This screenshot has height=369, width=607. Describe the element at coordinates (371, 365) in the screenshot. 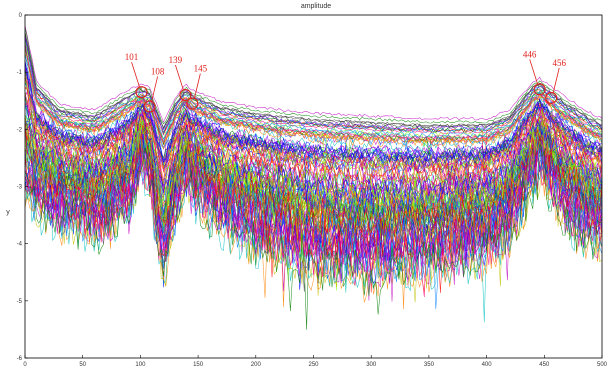

I see `x-tick-label: 300` at that location.